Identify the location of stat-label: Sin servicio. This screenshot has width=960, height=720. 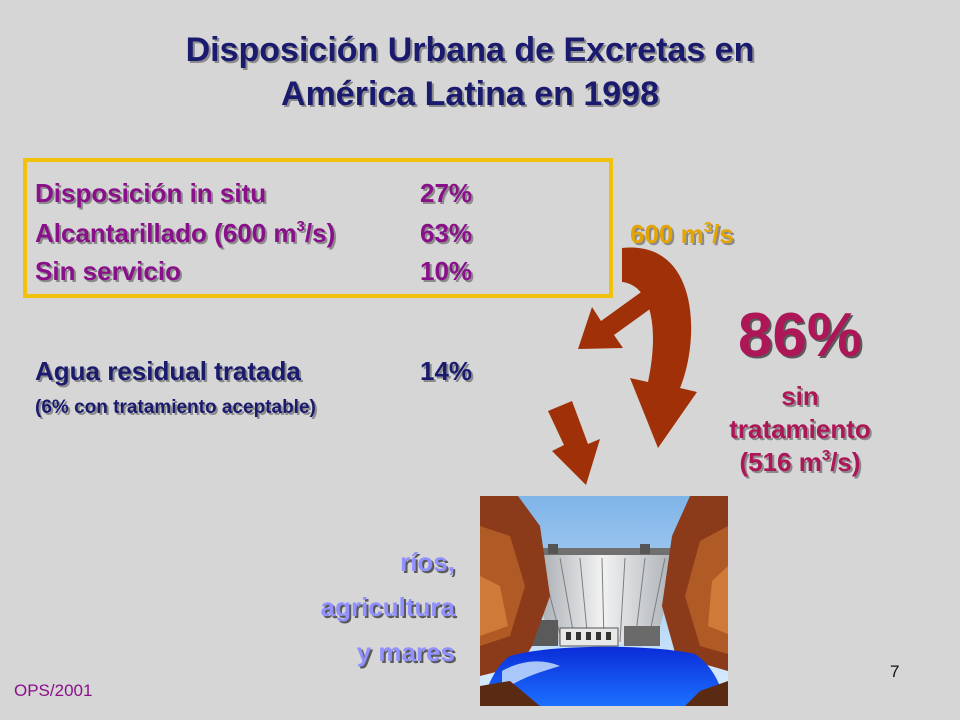
(108, 271).